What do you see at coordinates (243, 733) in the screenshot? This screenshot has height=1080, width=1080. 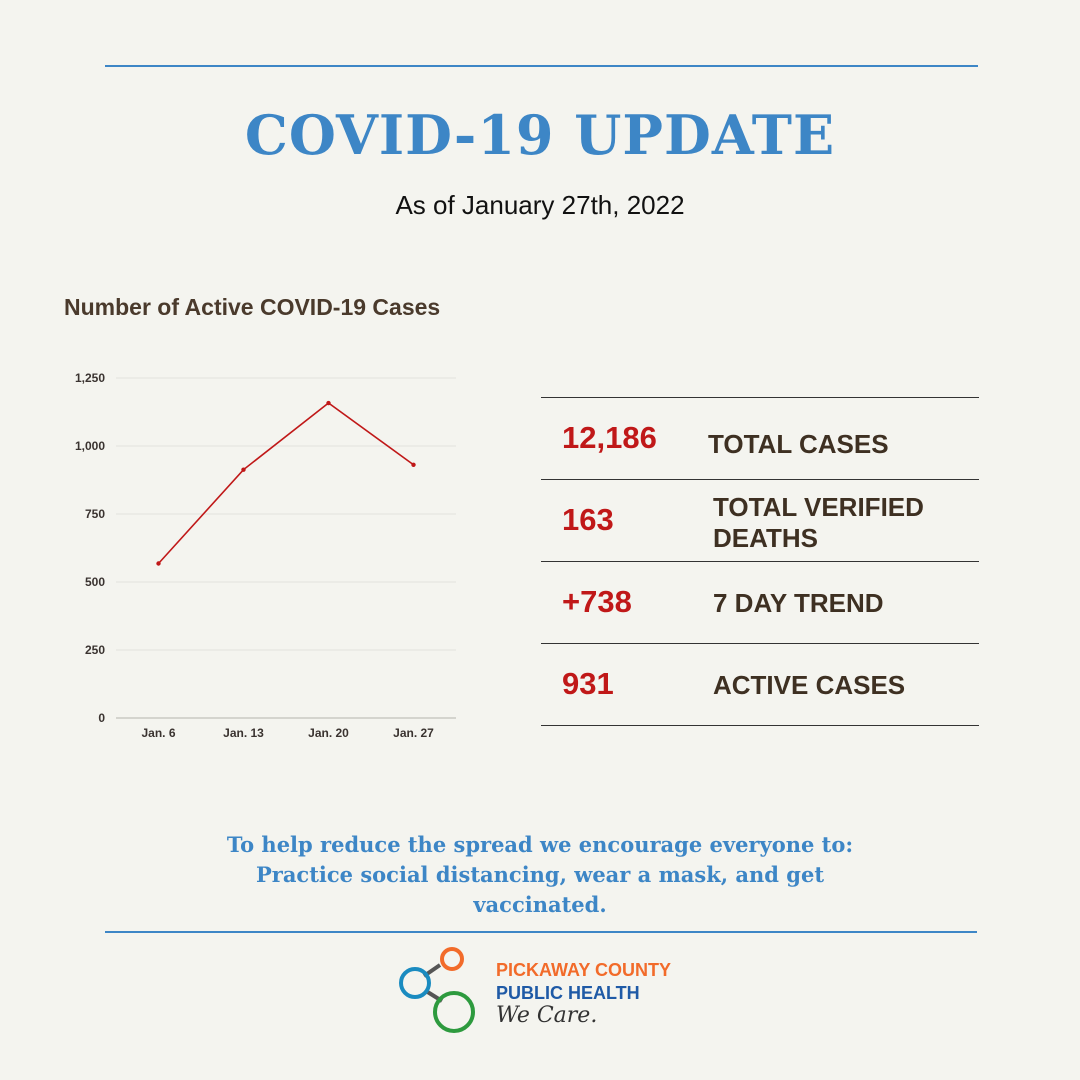 I see `x-tick-label: Jan. 13` at bounding box center [243, 733].